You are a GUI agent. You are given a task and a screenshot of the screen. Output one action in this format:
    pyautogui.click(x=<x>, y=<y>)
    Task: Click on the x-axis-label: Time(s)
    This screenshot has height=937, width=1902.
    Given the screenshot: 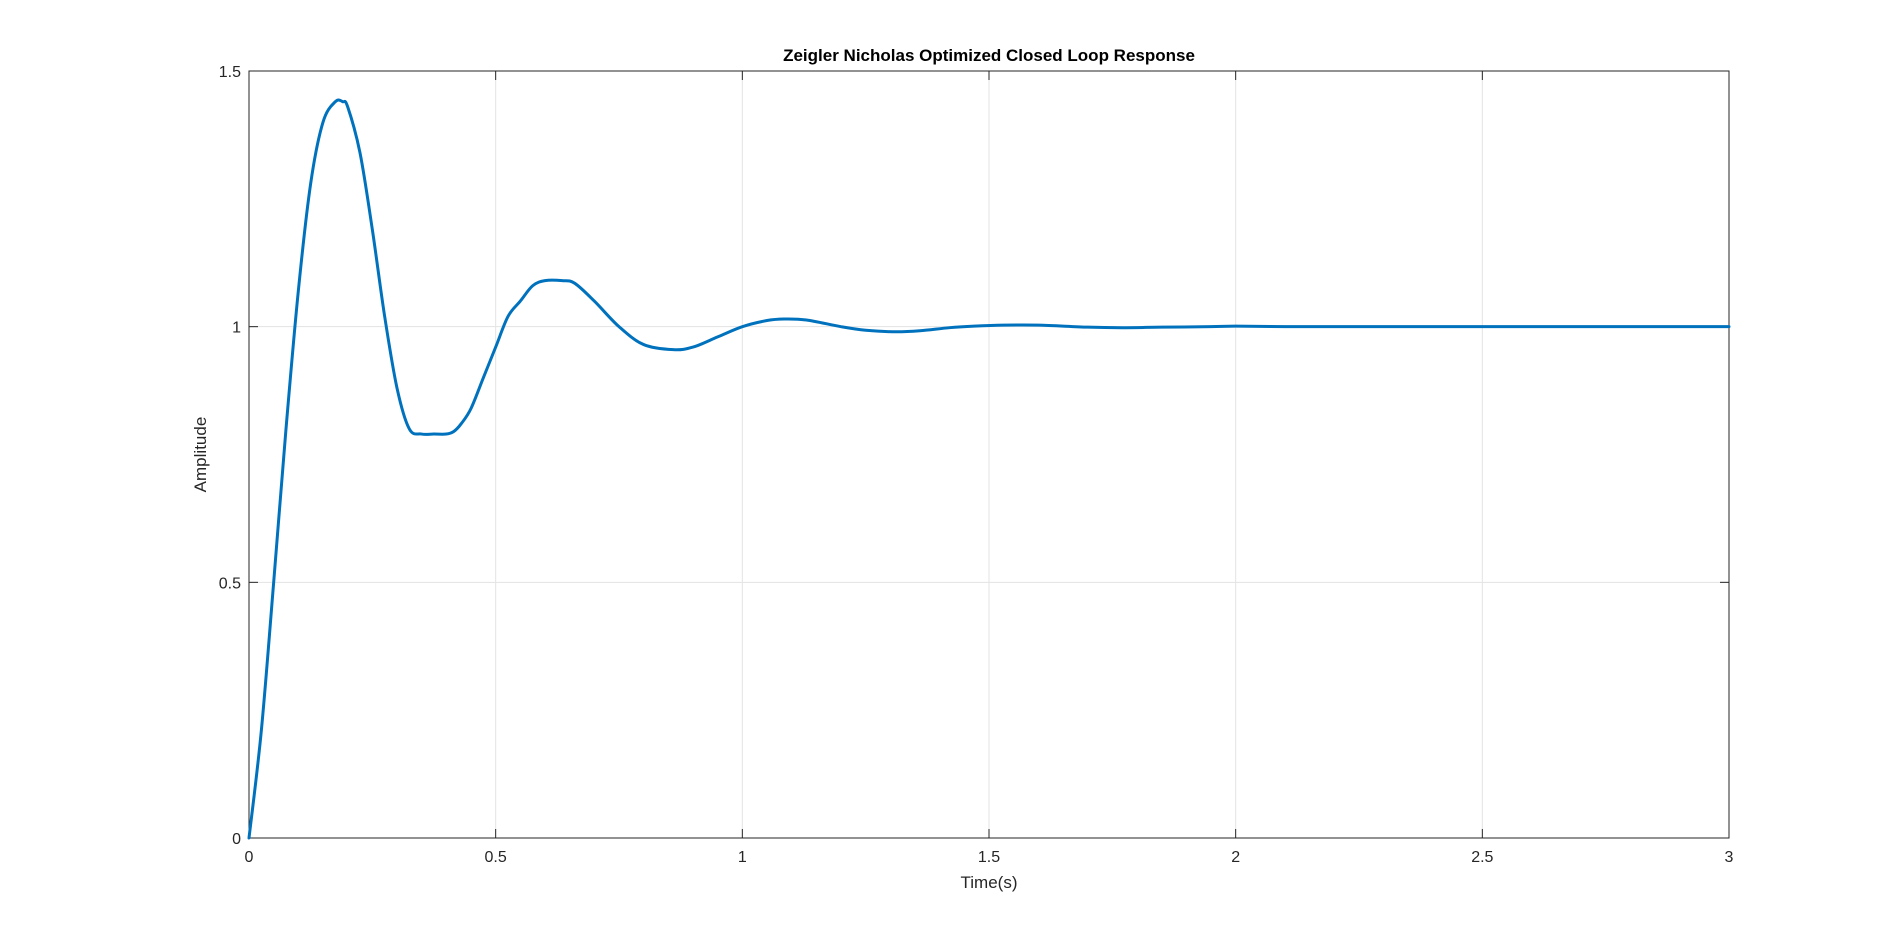 What is the action you would take?
    pyautogui.click(x=989, y=882)
    